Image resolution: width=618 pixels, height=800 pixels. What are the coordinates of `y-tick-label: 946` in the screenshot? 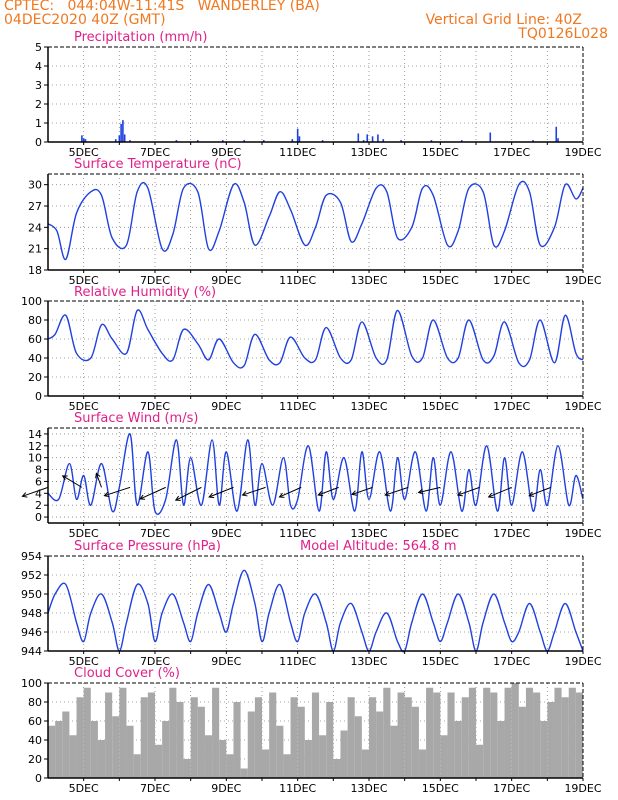 It's located at (31, 632).